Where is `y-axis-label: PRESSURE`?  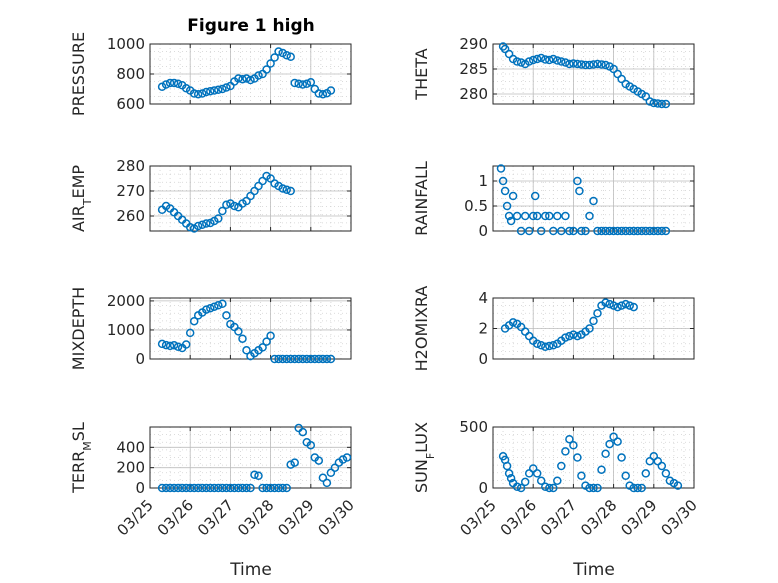 y-axis-label: PRESSURE is located at coordinates (78, 74).